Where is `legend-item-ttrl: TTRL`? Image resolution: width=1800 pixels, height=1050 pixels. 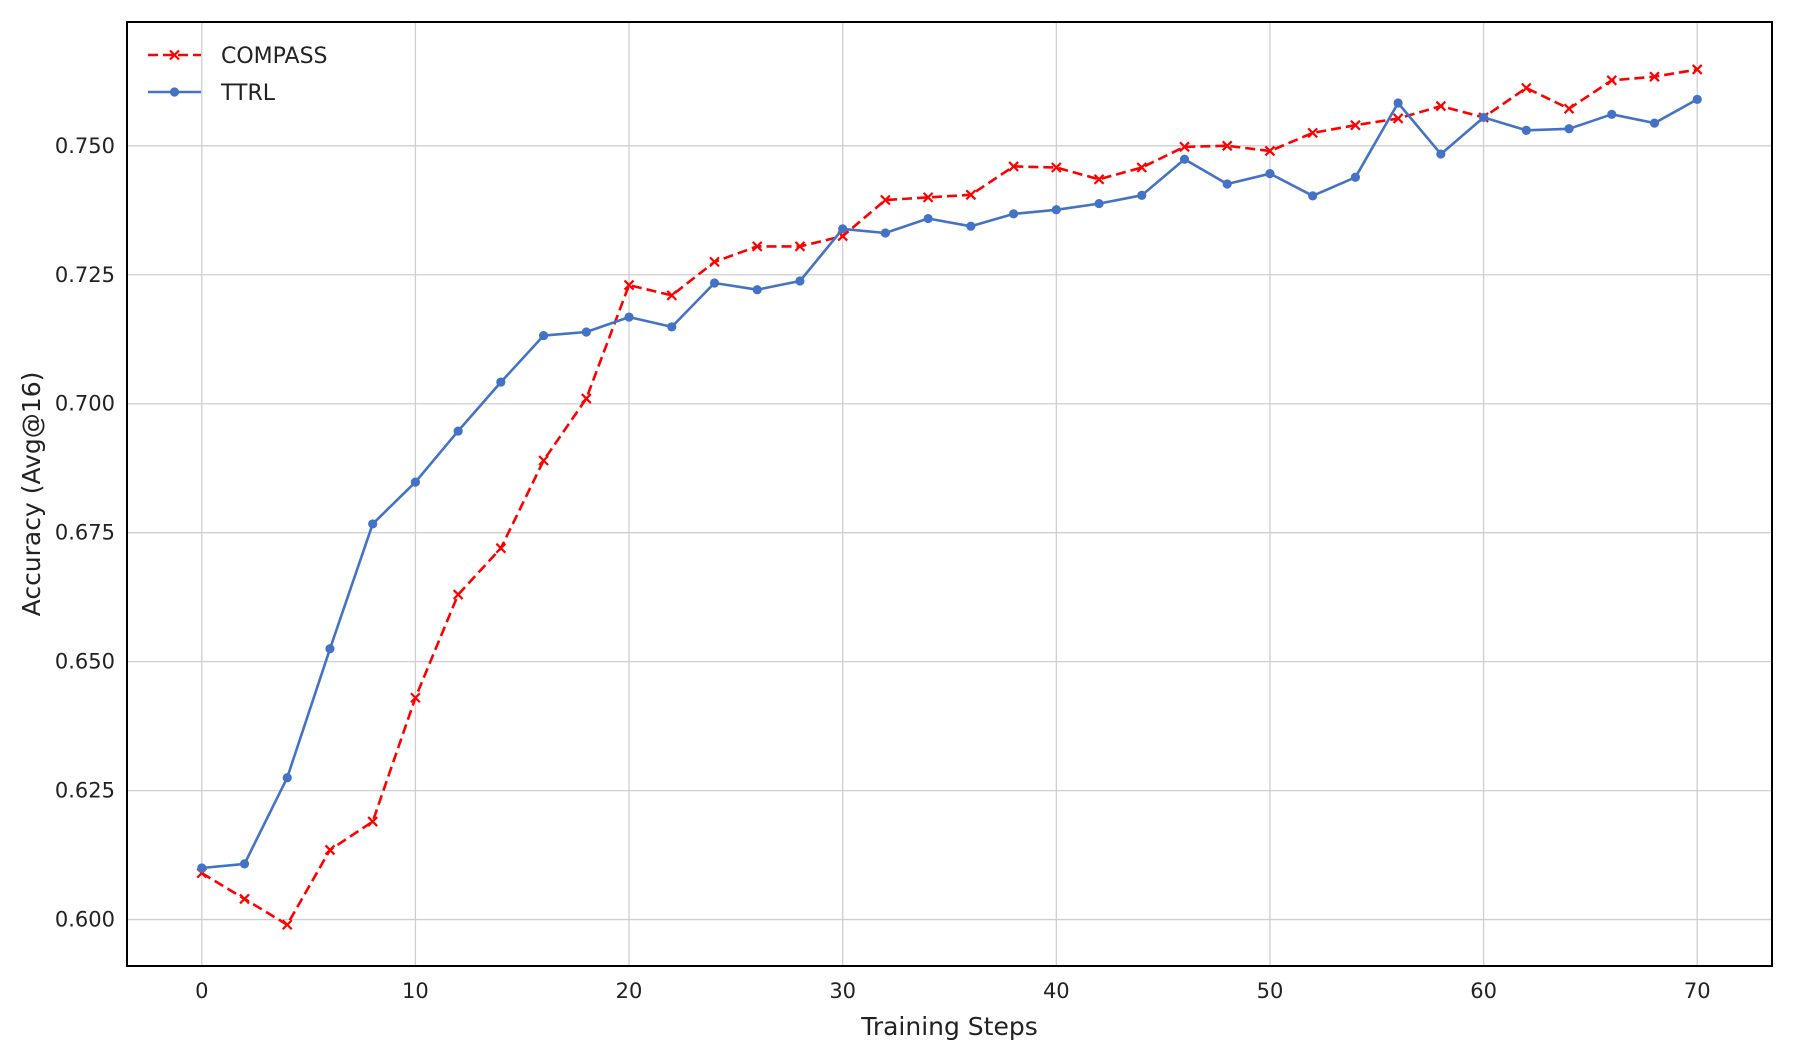
legend-item-ttrl: TTRL is located at coordinates (212, 93).